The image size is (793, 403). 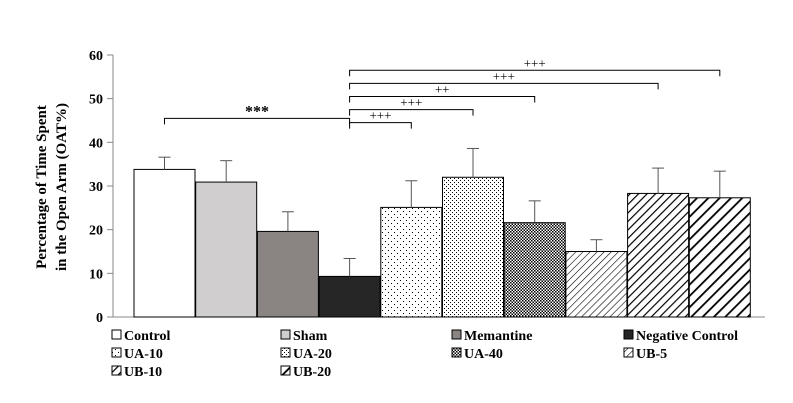 I want to click on bar-control, so click(x=164, y=243).